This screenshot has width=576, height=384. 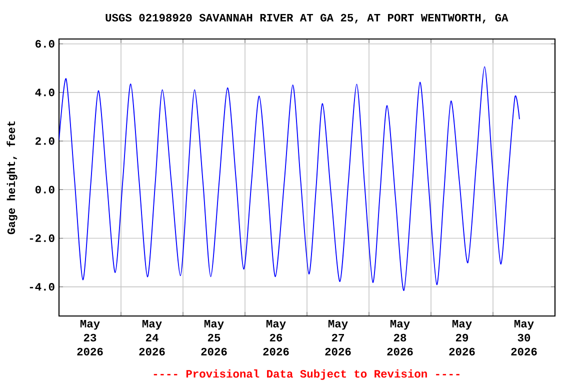 What do you see at coordinates (214, 338) in the screenshot?
I see `x-tick-label: May 25 2026` at bounding box center [214, 338].